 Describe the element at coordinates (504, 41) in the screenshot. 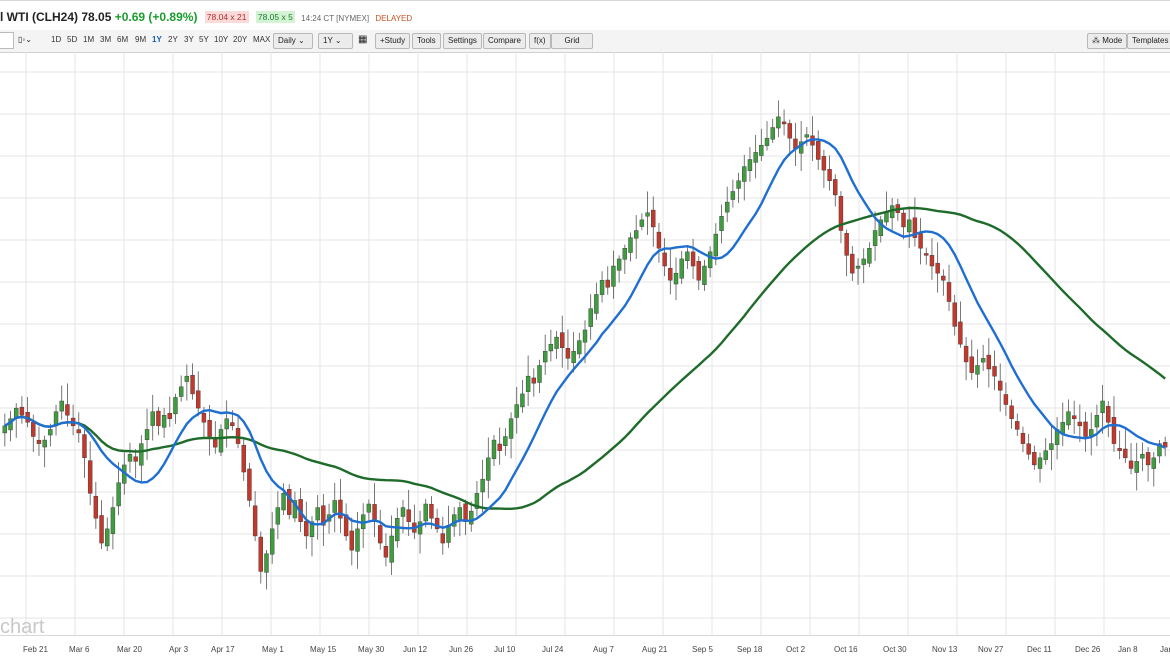

I see `compare-button: Compare` at that location.